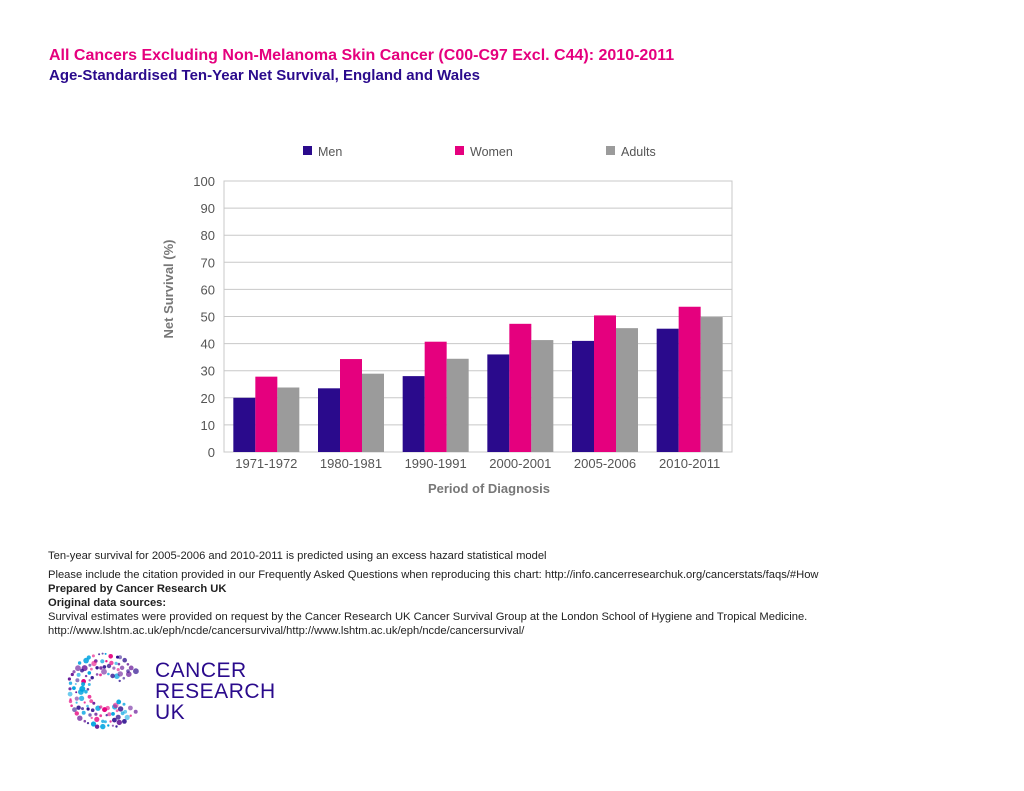 Image resolution: width=1024 pixels, height=791 pixels. I want to click on bar-men-1990-1991, so click(413, 414).